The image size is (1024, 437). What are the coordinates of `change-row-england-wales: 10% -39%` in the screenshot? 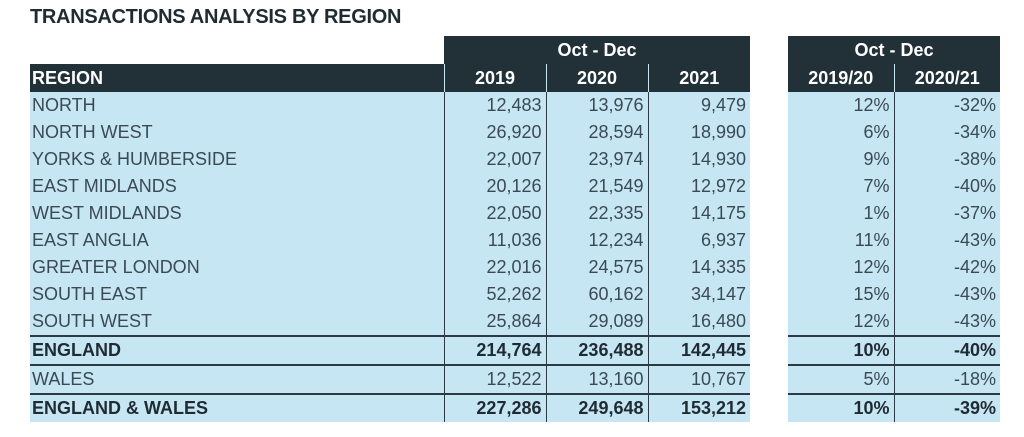 It's located at (894, 407).